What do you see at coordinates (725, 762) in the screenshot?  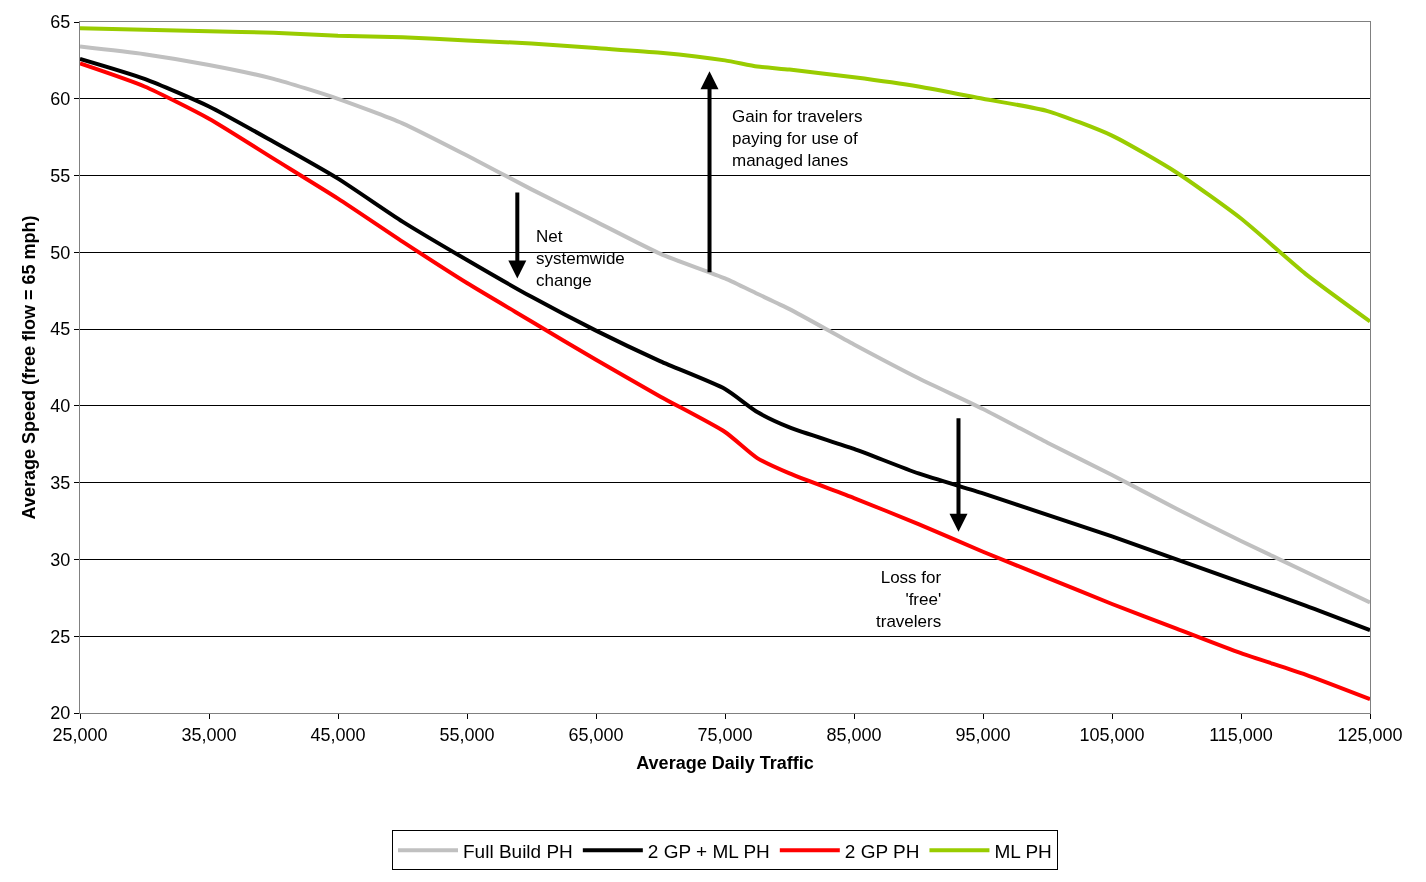 I see `x-axis-title: Average Daily Traffic` at bounding box center [725, 762].